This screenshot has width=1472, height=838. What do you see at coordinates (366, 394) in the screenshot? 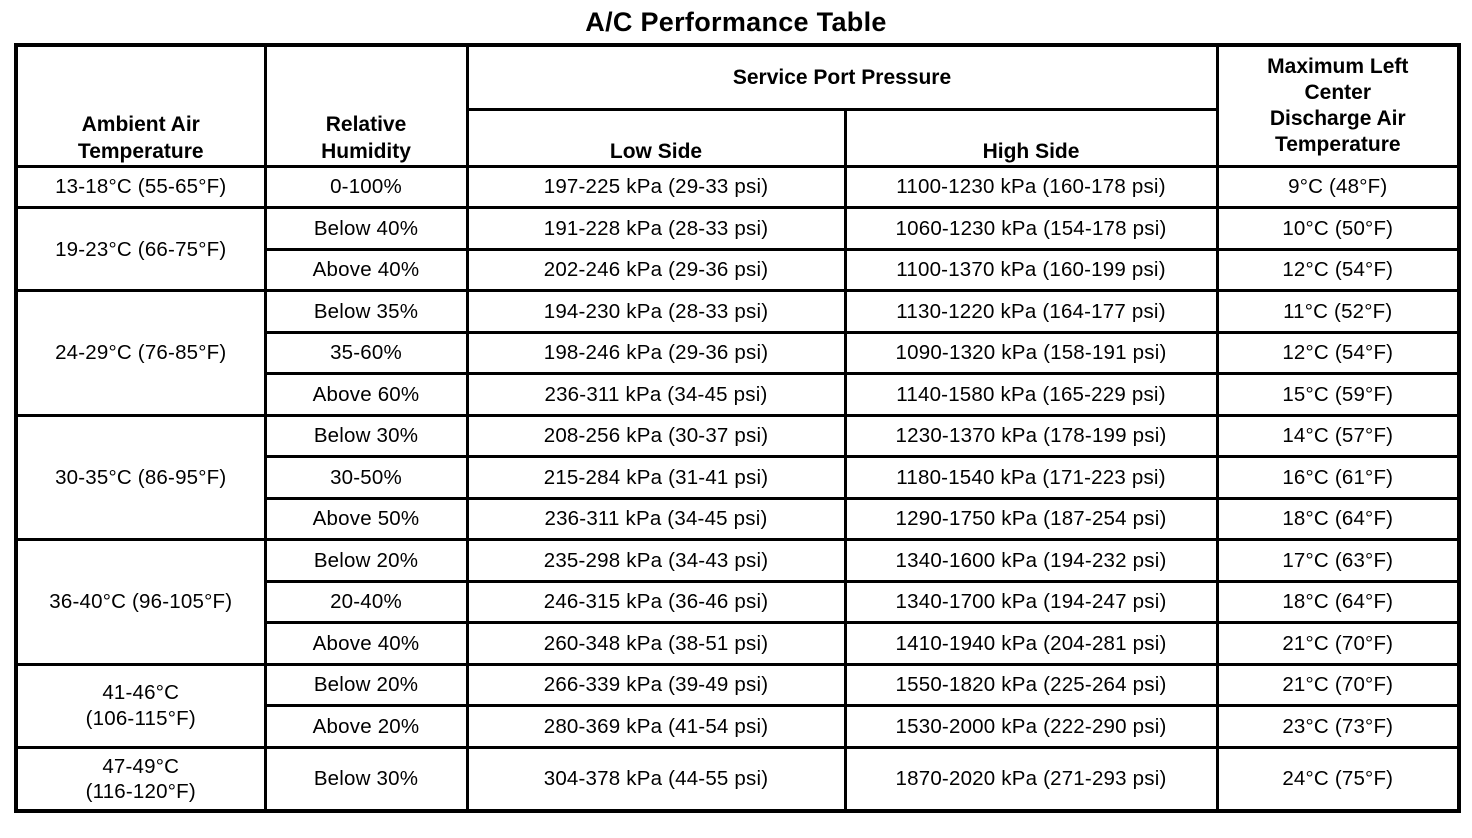
I see `relative-humidity-cell: Above 60%` at bounding box center [366, 394].